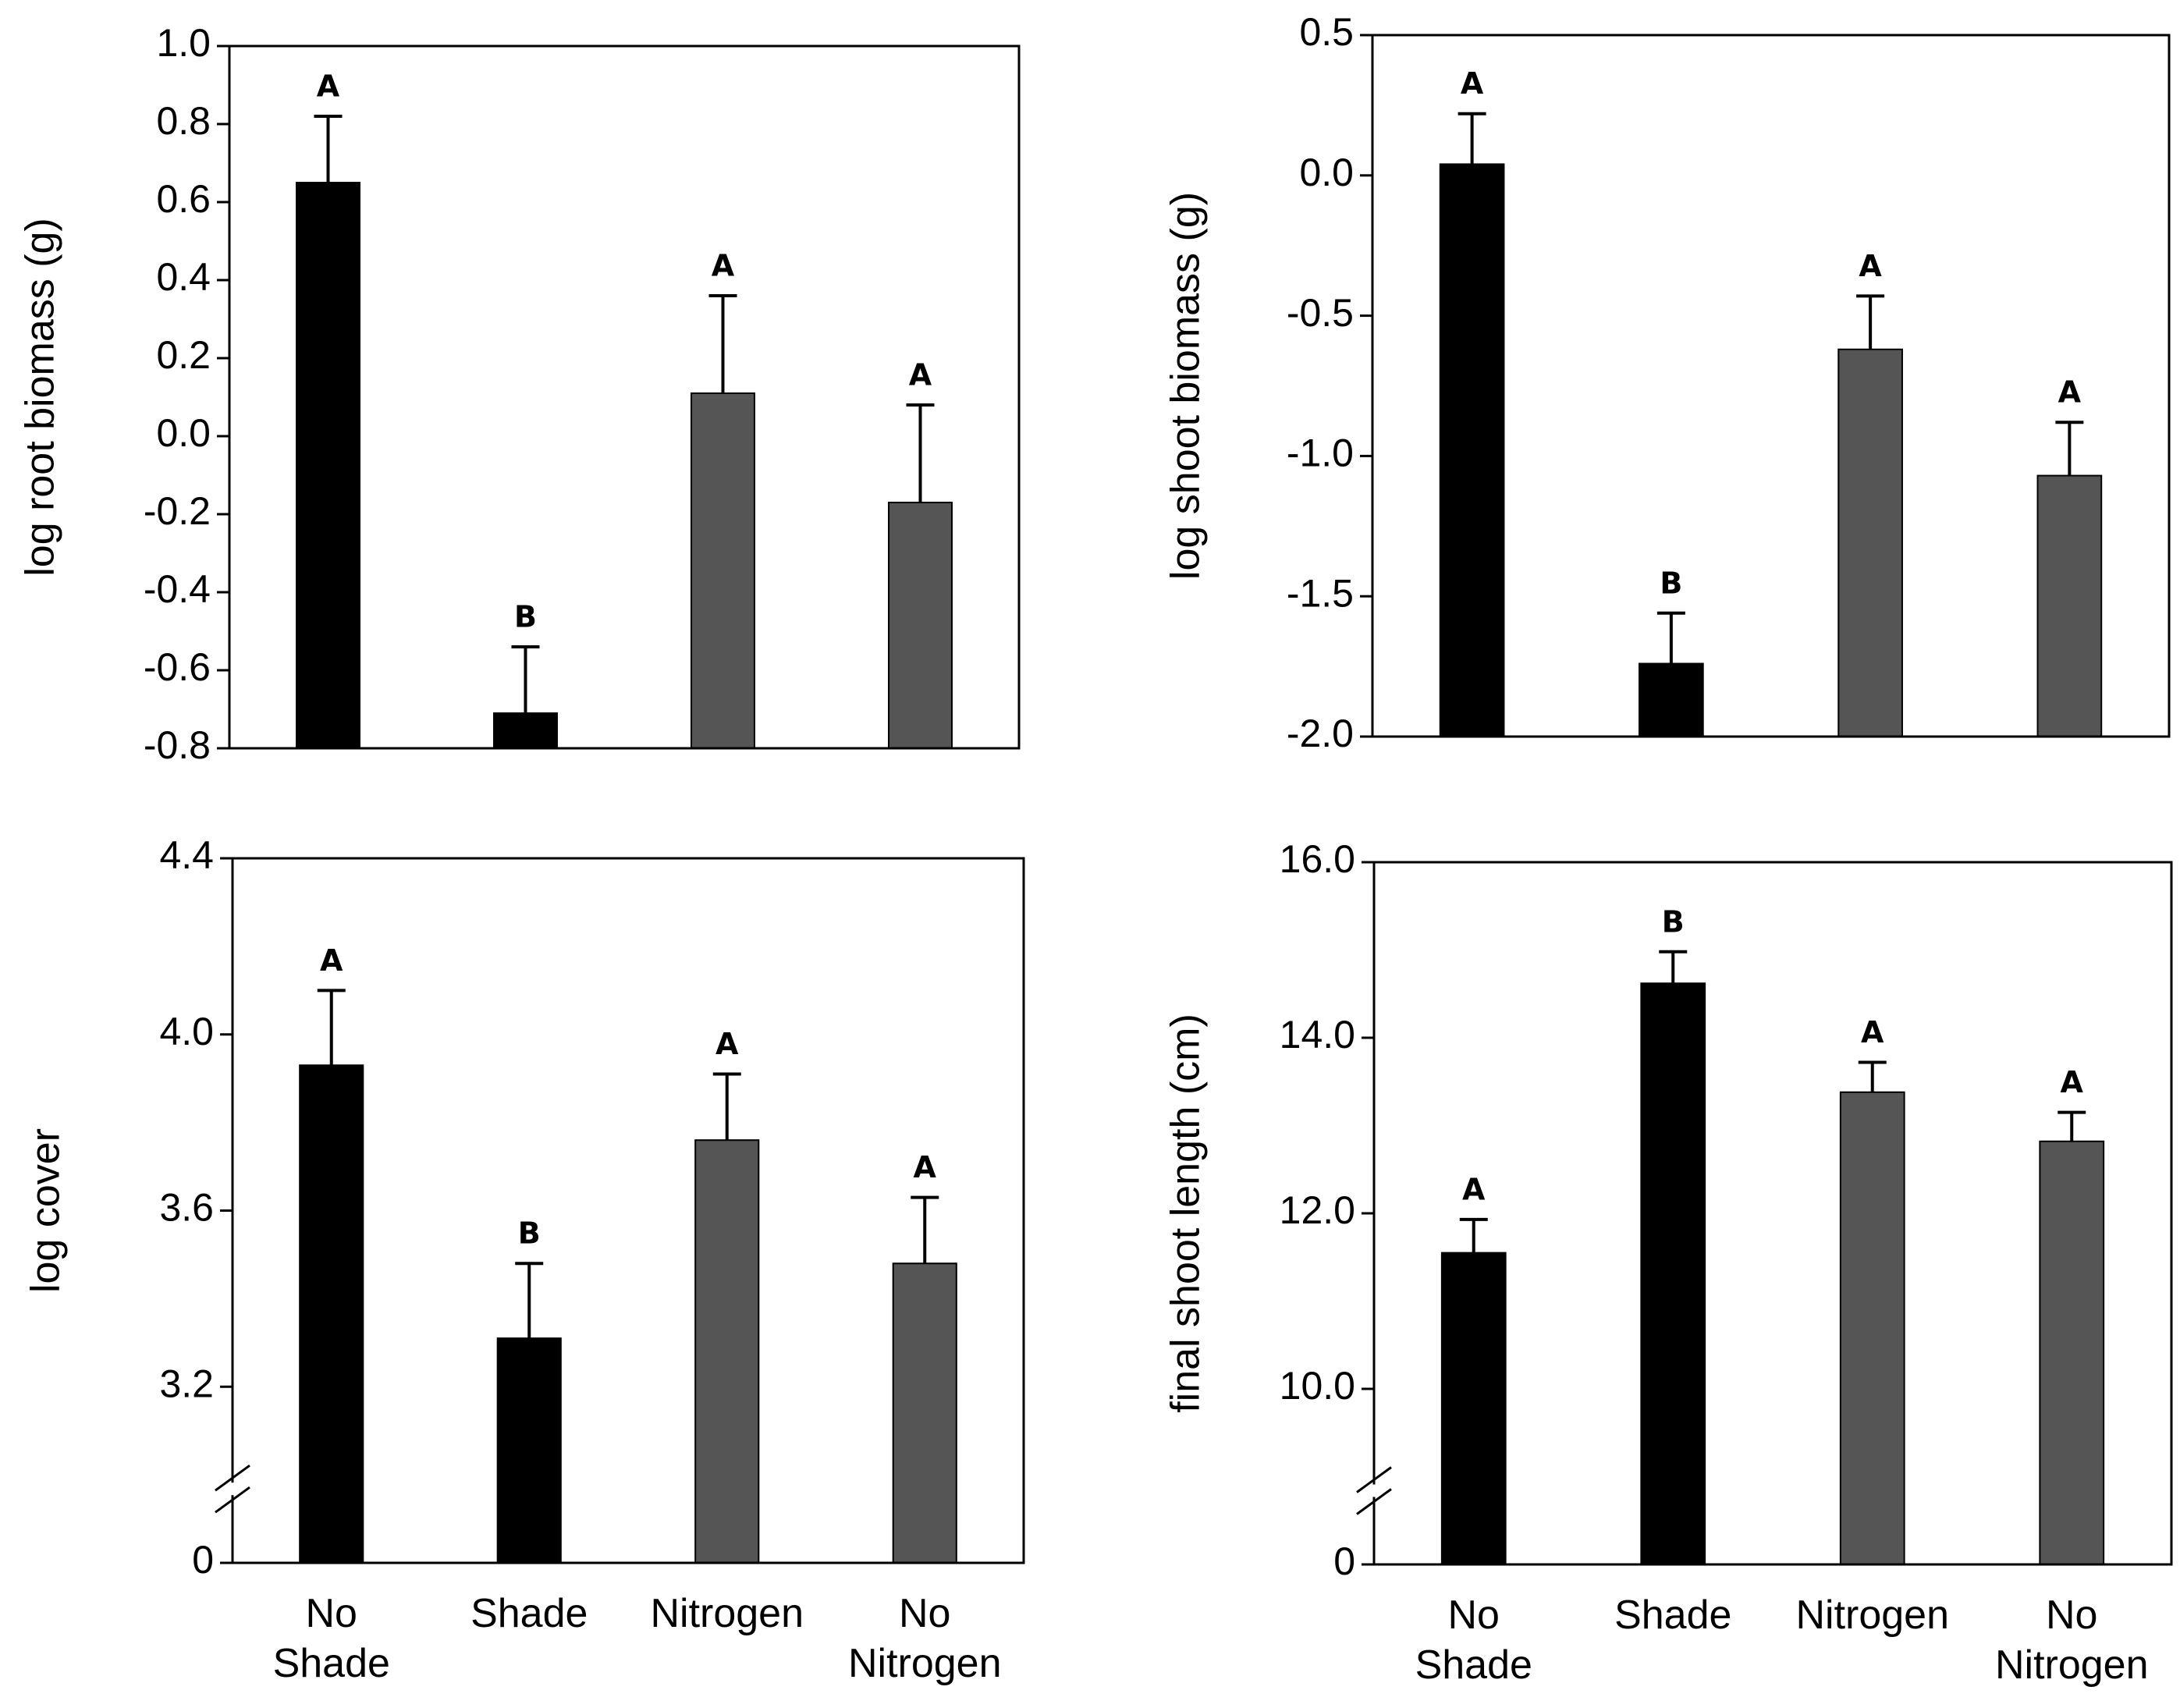 This screenshot has height=1708, width=2180. I want to click on y-axis-label: log cover, so click(46, 1210).